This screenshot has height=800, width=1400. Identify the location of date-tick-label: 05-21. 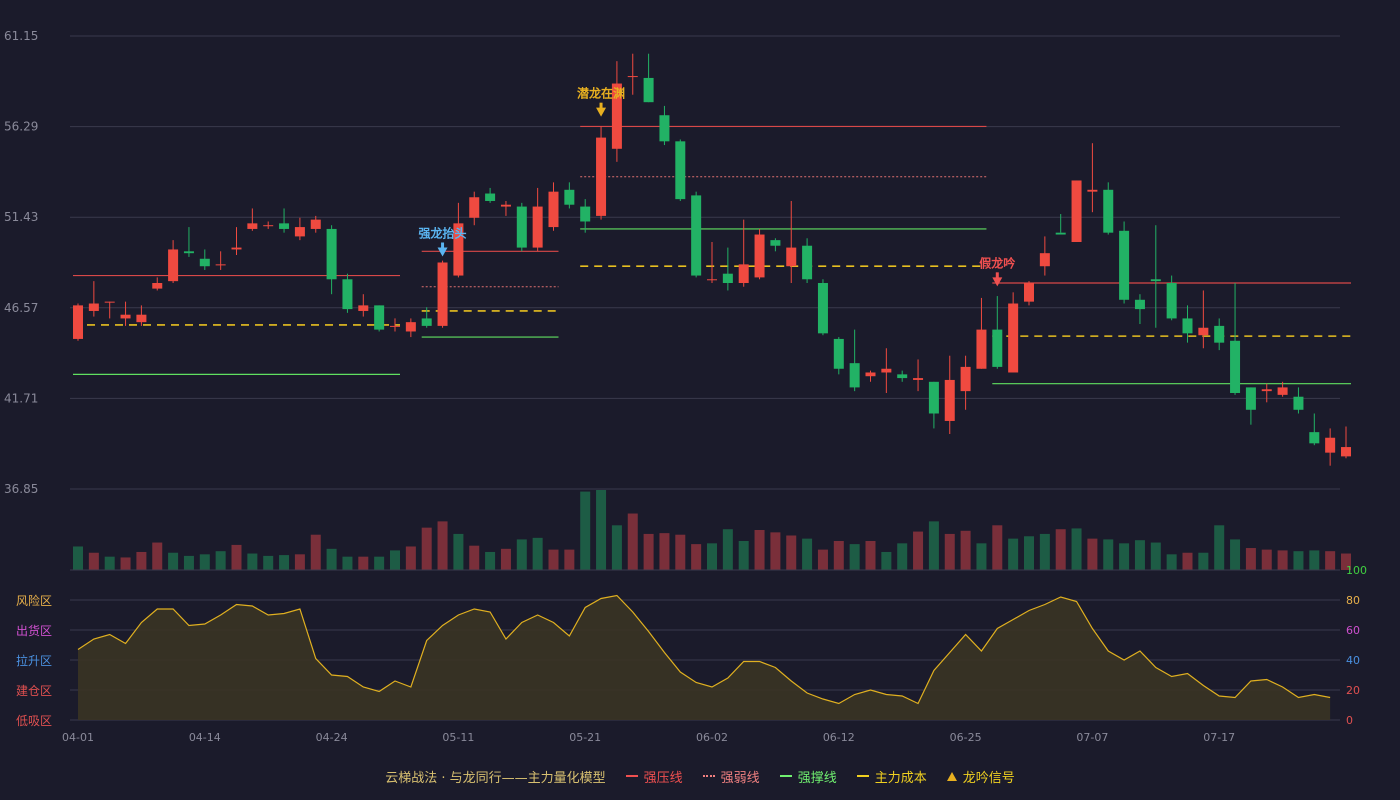
(585, 737).